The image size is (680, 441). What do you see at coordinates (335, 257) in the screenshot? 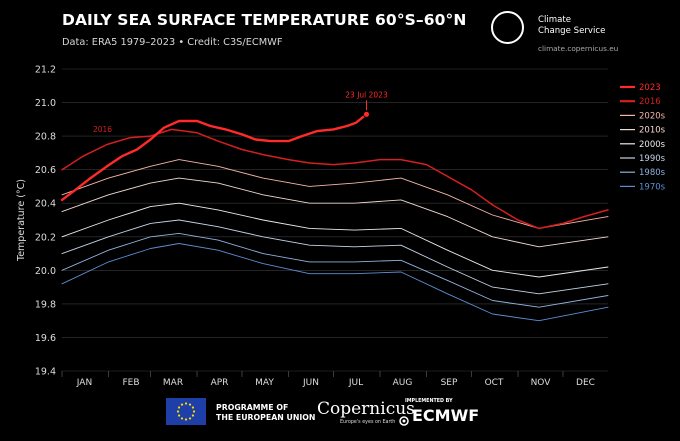
I see `series-line-1990s` at bounding box center [335, 257].